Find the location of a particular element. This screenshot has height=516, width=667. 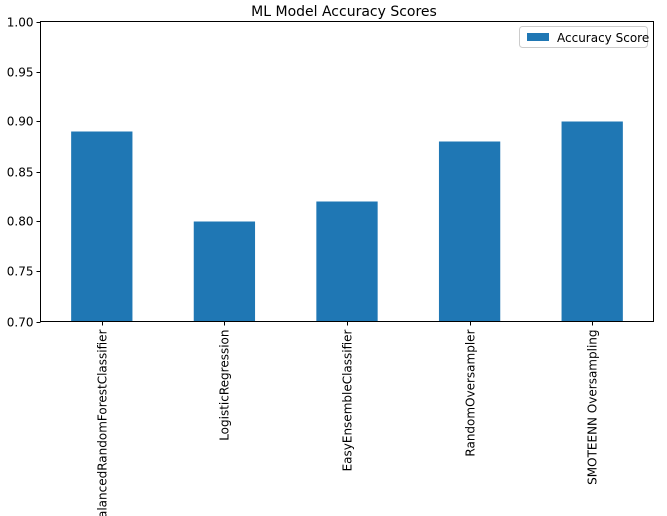

x-tick-label: LogisticRegression is located at coordinates (225, 385).